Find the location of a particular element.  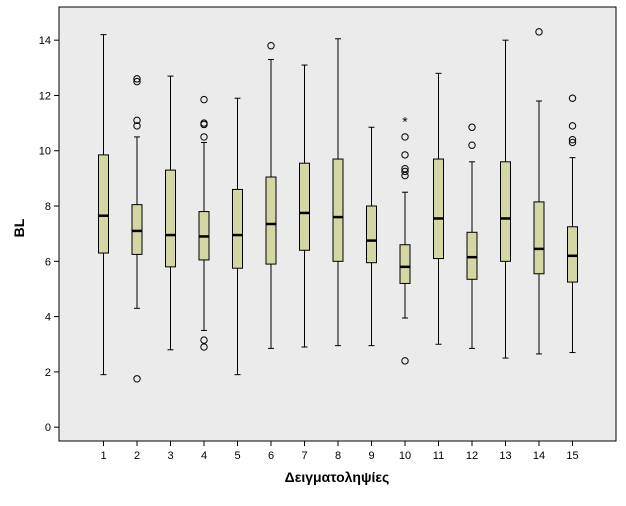

x-tick-label: 5 is located at coordinates (237, 456).